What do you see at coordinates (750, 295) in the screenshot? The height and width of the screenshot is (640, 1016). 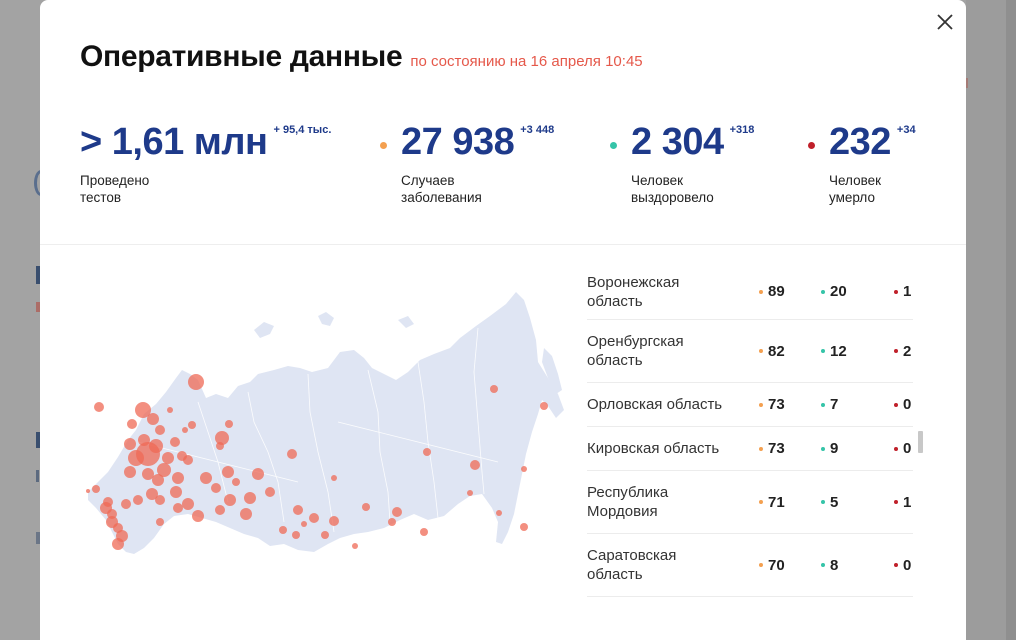 I see `table-row: Воронежская область 89 20 1` at bounding box center [750, 295].